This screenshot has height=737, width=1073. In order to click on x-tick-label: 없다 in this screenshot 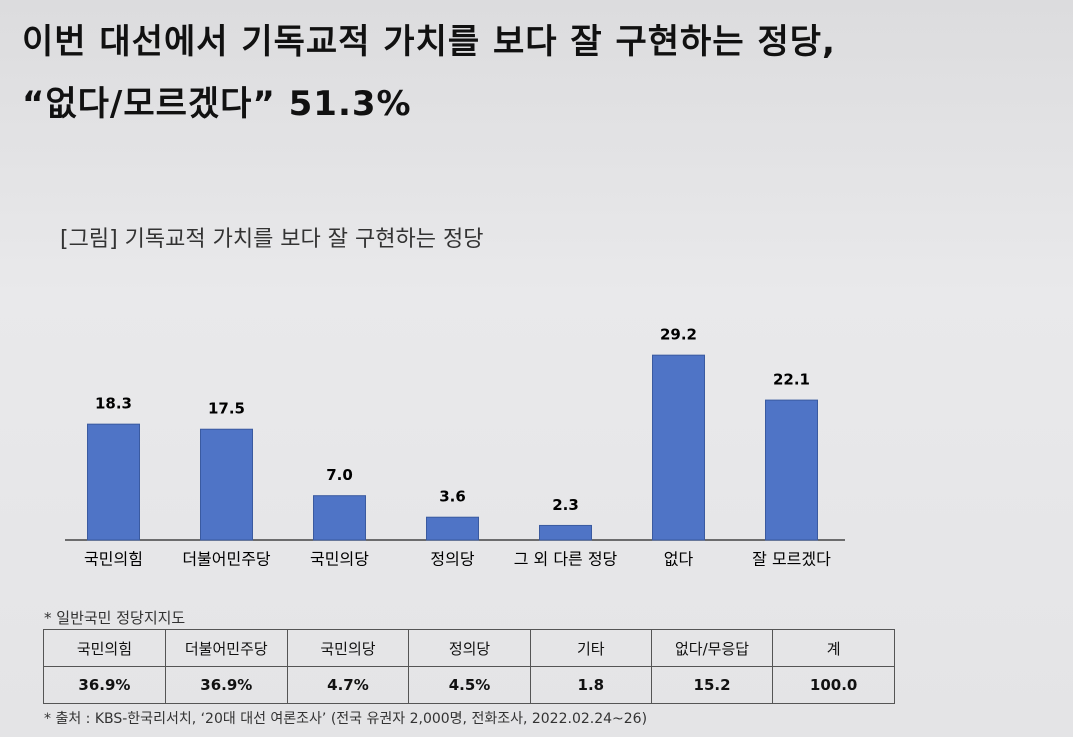, I will do `click(679, 559)`.